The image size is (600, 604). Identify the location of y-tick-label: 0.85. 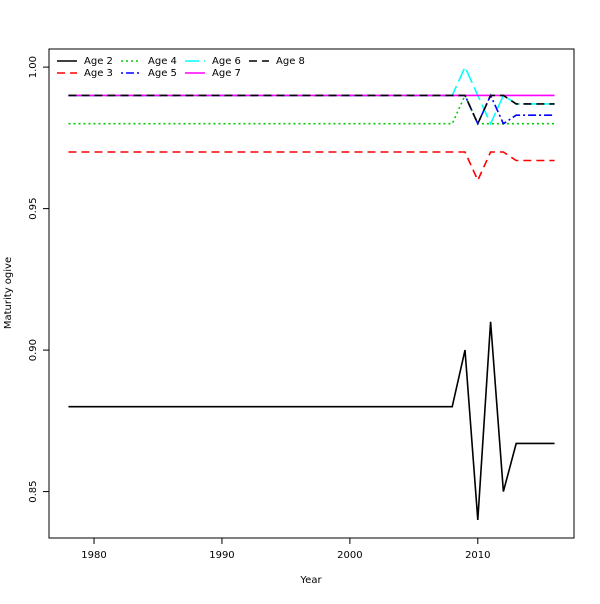
(33, 491).